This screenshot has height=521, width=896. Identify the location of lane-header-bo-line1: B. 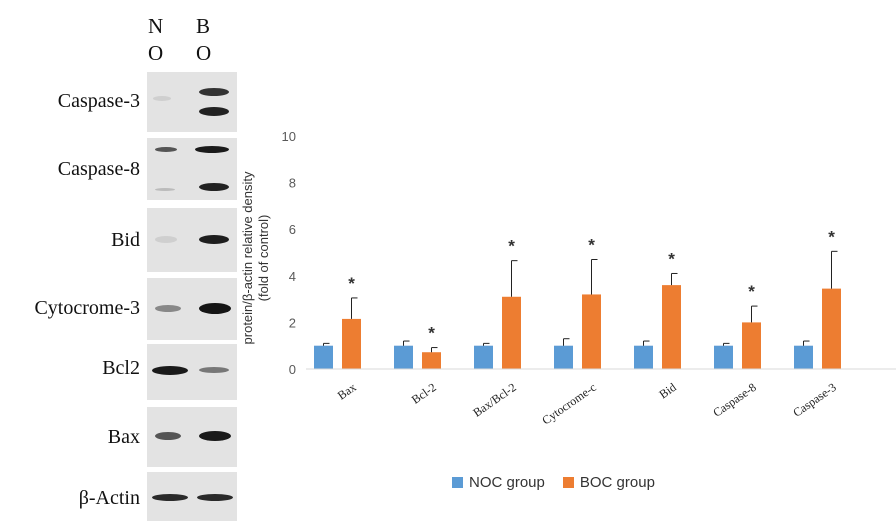
(203, 26).